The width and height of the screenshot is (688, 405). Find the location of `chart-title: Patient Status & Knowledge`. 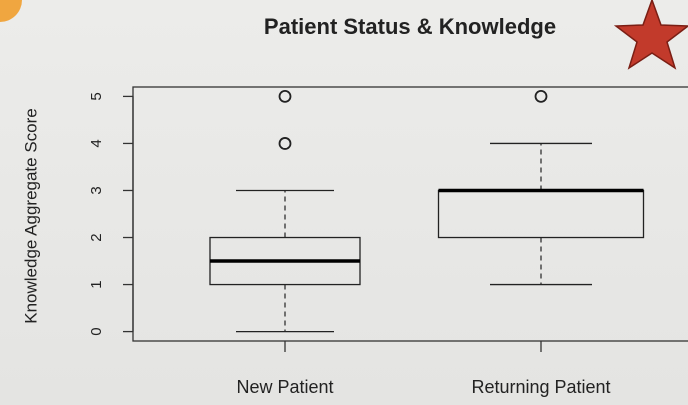

chart-title: Patient Status & Knowledge is located at coordinates (410, 26).